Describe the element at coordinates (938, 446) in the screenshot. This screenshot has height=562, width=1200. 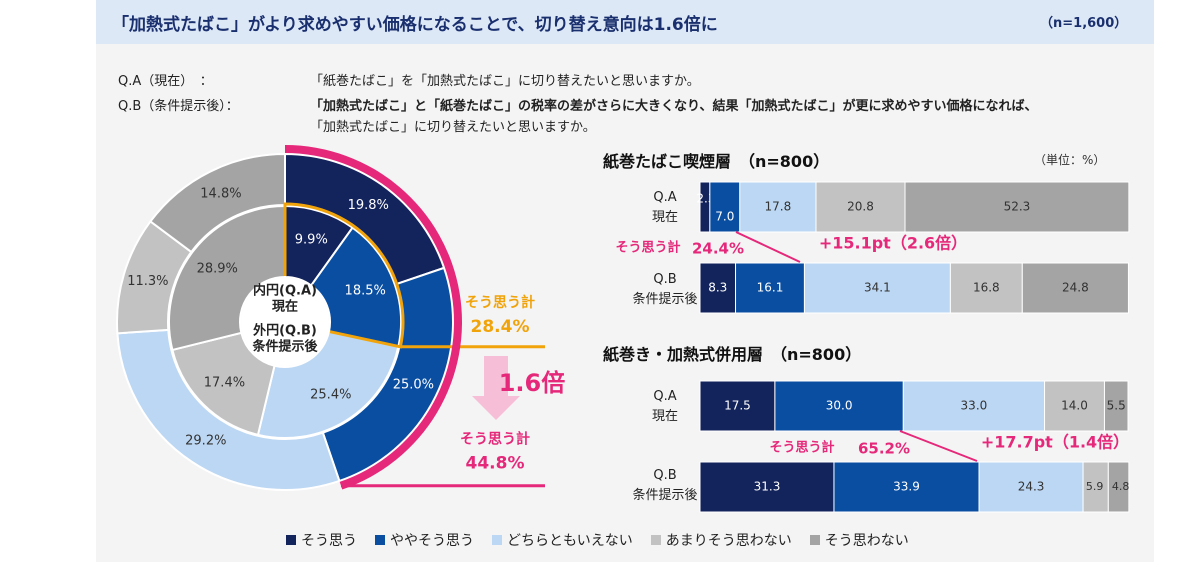
I see `s2-diff-line` at that location.